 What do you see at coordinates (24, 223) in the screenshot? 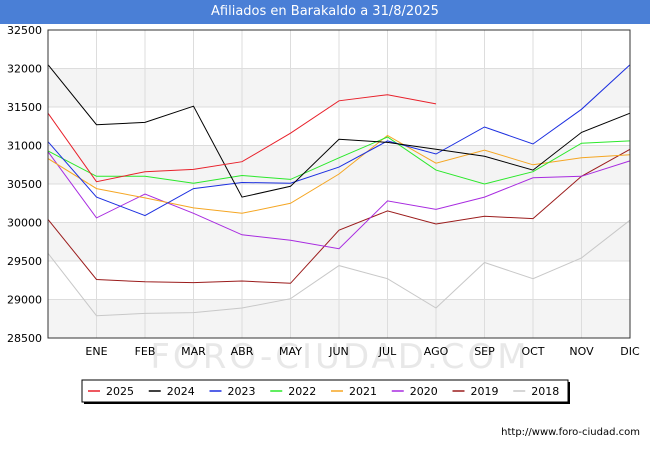
I see `y-tick-label: 30000` at bounding box center [24, 223].